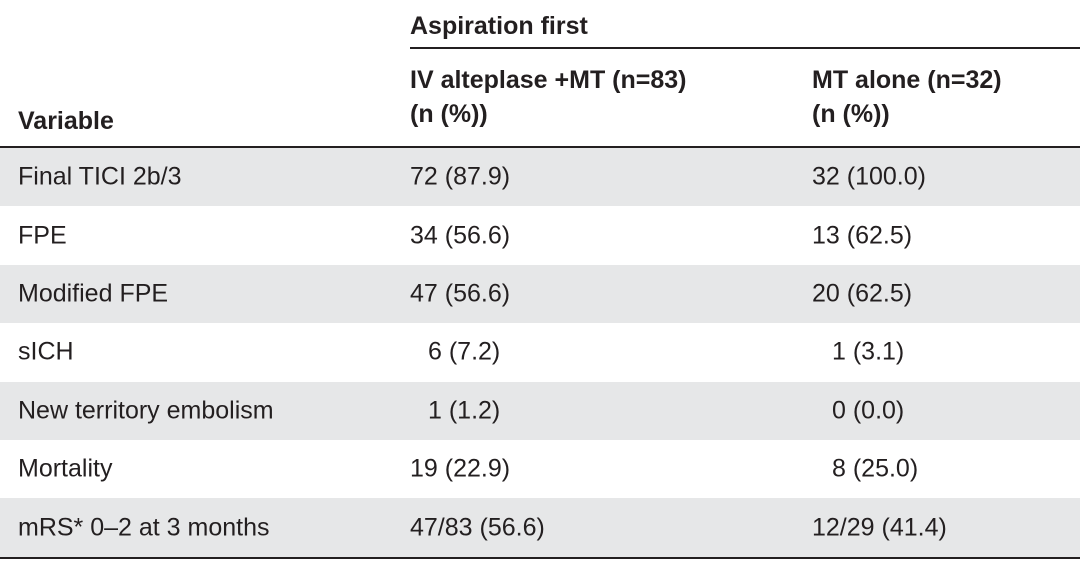 The width and height of the screenshot is (1080, 566). What do you see at coordinates (907, 80) in the screenshot?
I see `column-header-mt-line1: MT alone (n=32)` at bounding box center [907, 80].